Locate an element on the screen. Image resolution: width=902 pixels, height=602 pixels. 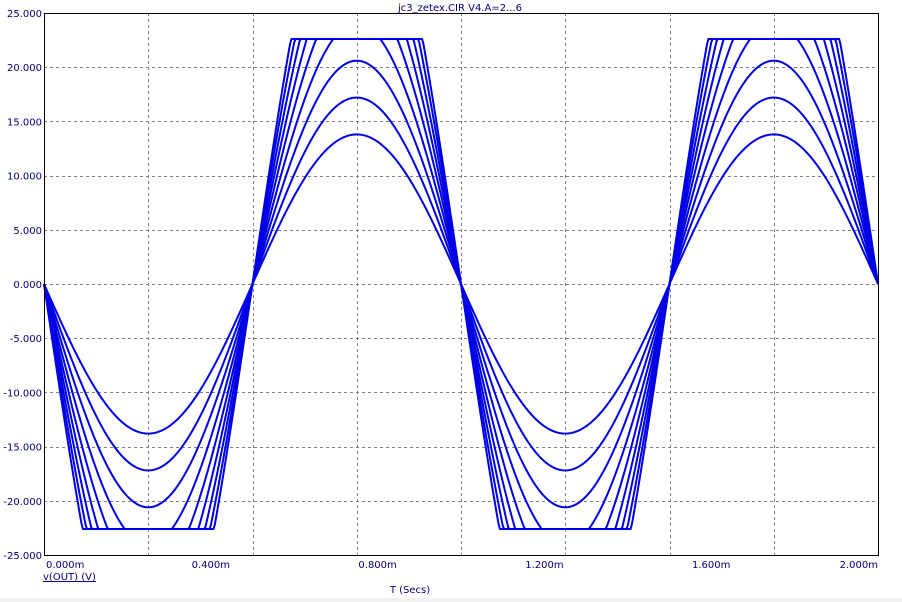
x-axis-ticks: 0.000m 0.400m 0.800m 1.200m 1.600m 2.000m is located at coordinates (462, 565).